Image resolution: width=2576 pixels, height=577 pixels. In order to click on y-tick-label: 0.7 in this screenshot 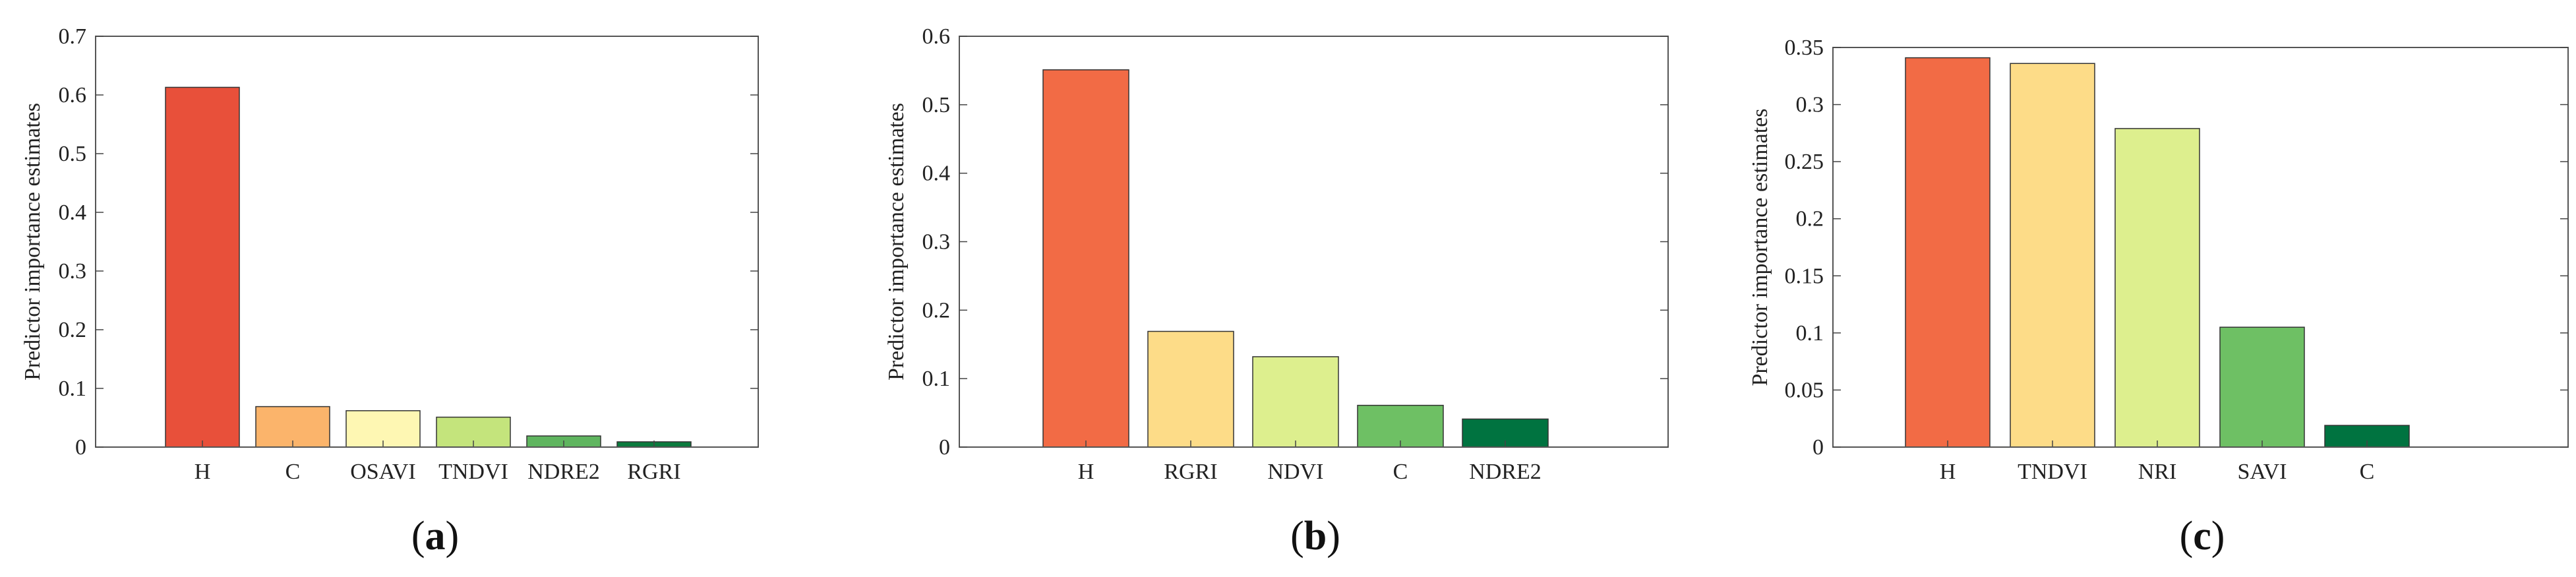, I will do `click(73, 36)`.